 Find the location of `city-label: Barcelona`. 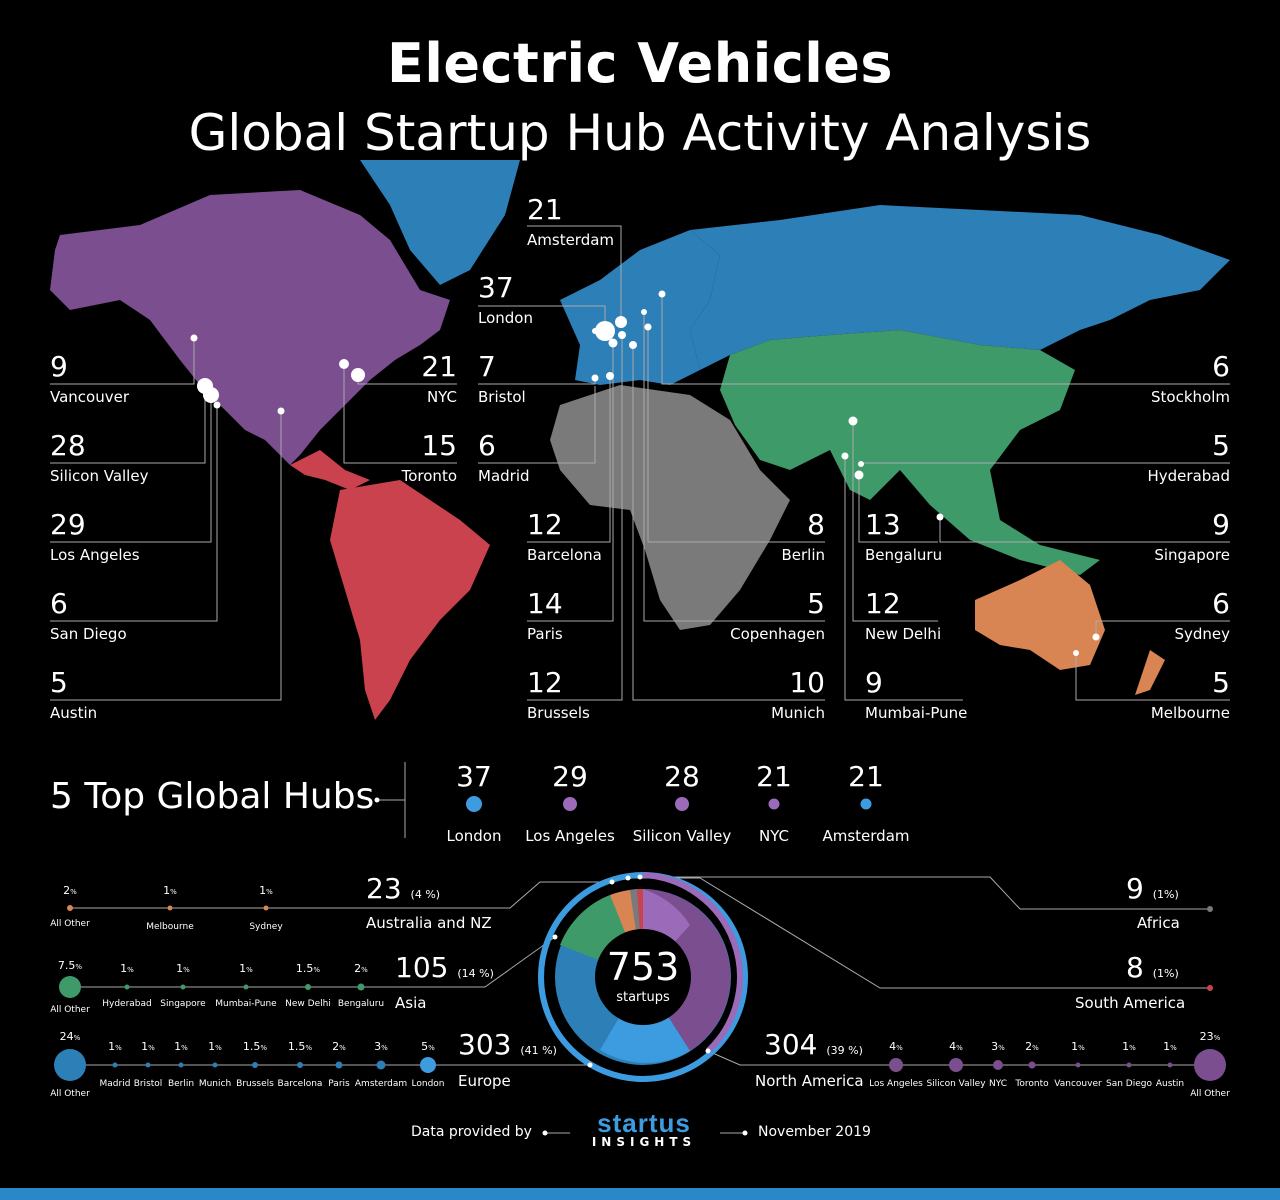

city-label: Barcelona is located at coordinates (300, 1084).